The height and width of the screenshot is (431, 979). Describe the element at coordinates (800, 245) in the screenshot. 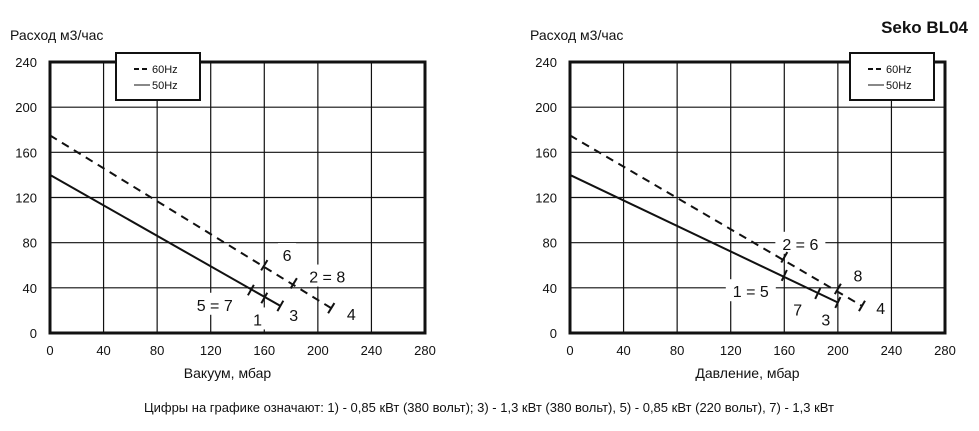

I see `annotation-label: 2 = 6` at that location.